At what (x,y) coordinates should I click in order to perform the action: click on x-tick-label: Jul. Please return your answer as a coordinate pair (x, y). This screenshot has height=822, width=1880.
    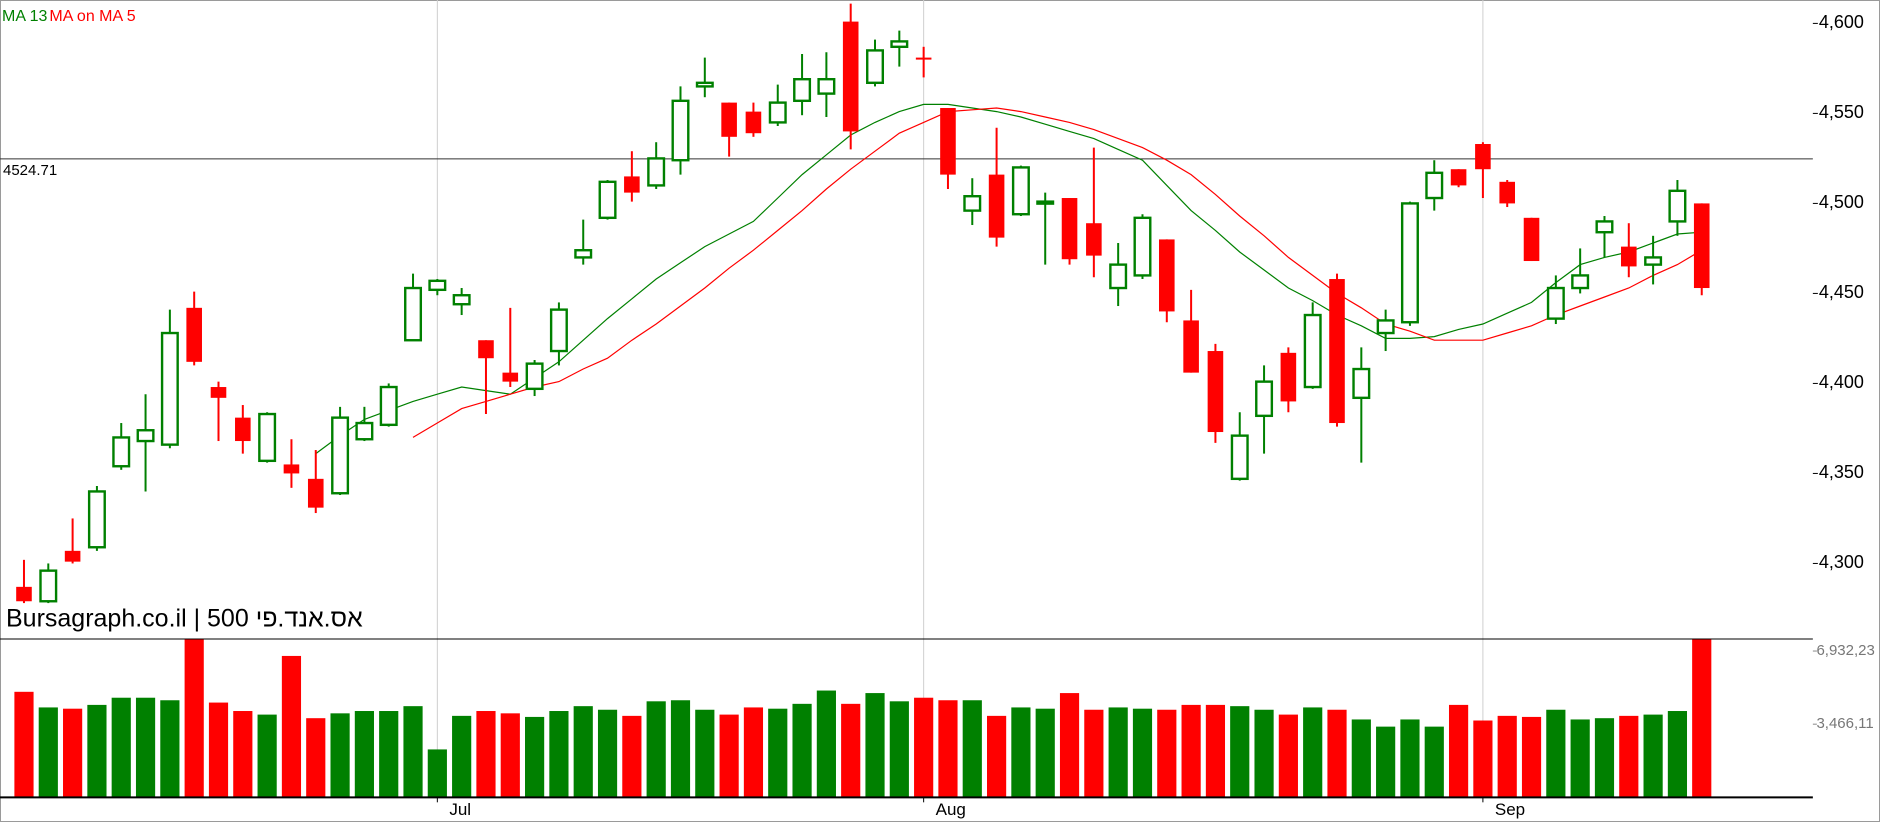
    Looking at the image, I should click on (460, 809).